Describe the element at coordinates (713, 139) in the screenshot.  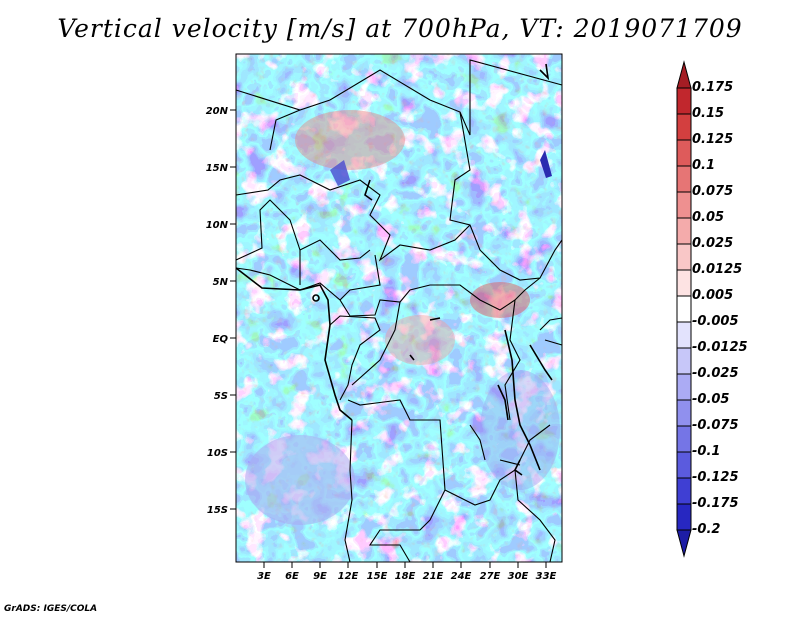
I see `colorbar-label: 0.125` at that location.